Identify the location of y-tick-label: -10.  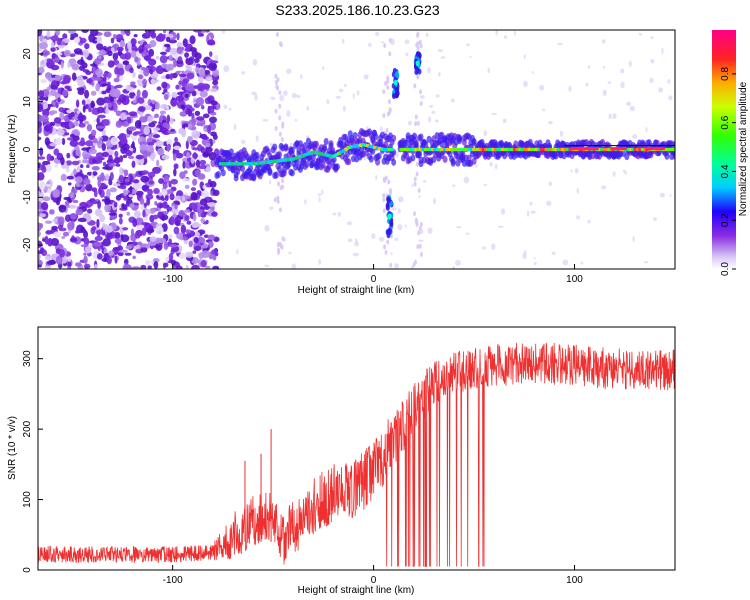
(27, 197).